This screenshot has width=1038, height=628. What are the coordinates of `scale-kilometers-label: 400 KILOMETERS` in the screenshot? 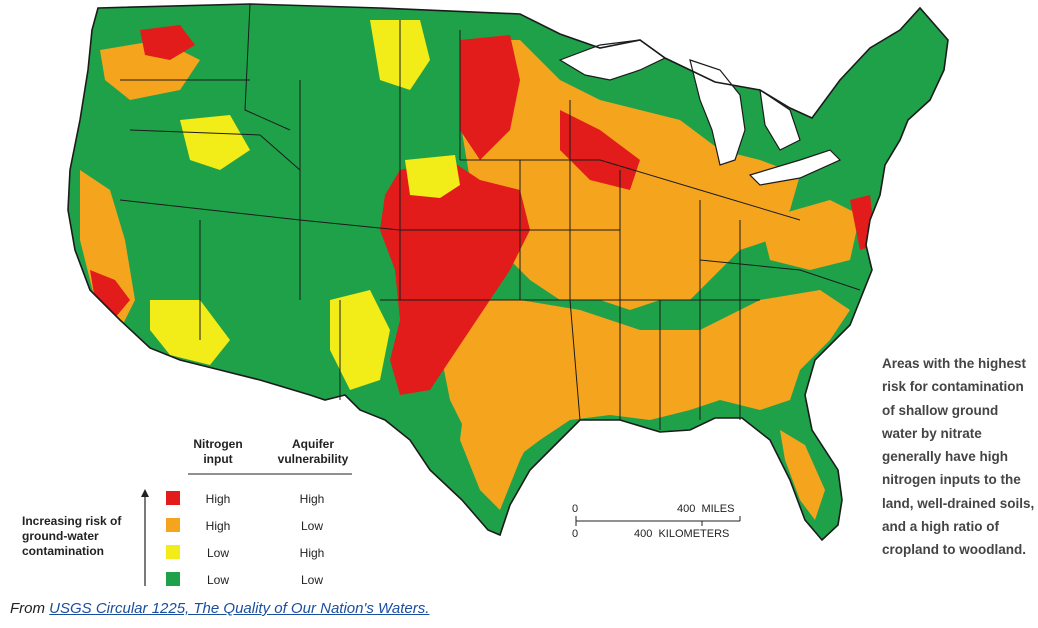 It's located at (682, 534).